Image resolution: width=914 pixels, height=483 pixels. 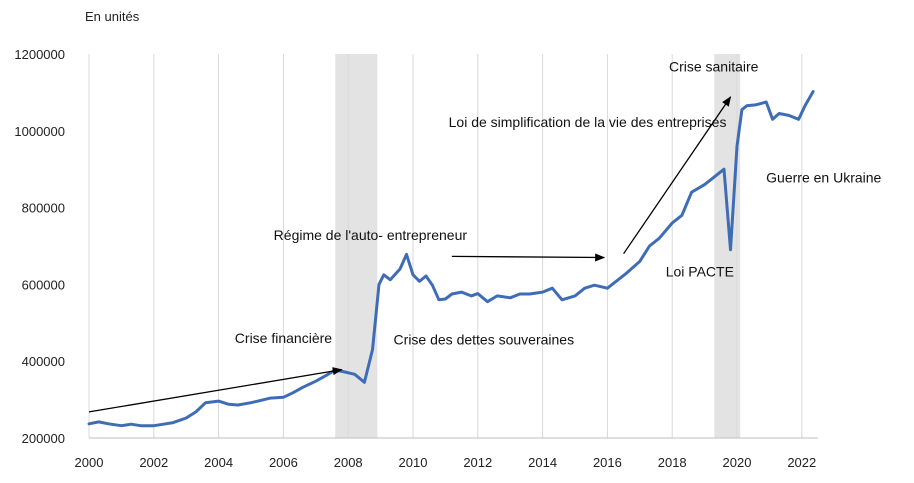 What do you see at coordinates (484, 340) in the screenshot?
I see `annotation-label: Crise des dettes souveraines` at bounding box center [484, 340].